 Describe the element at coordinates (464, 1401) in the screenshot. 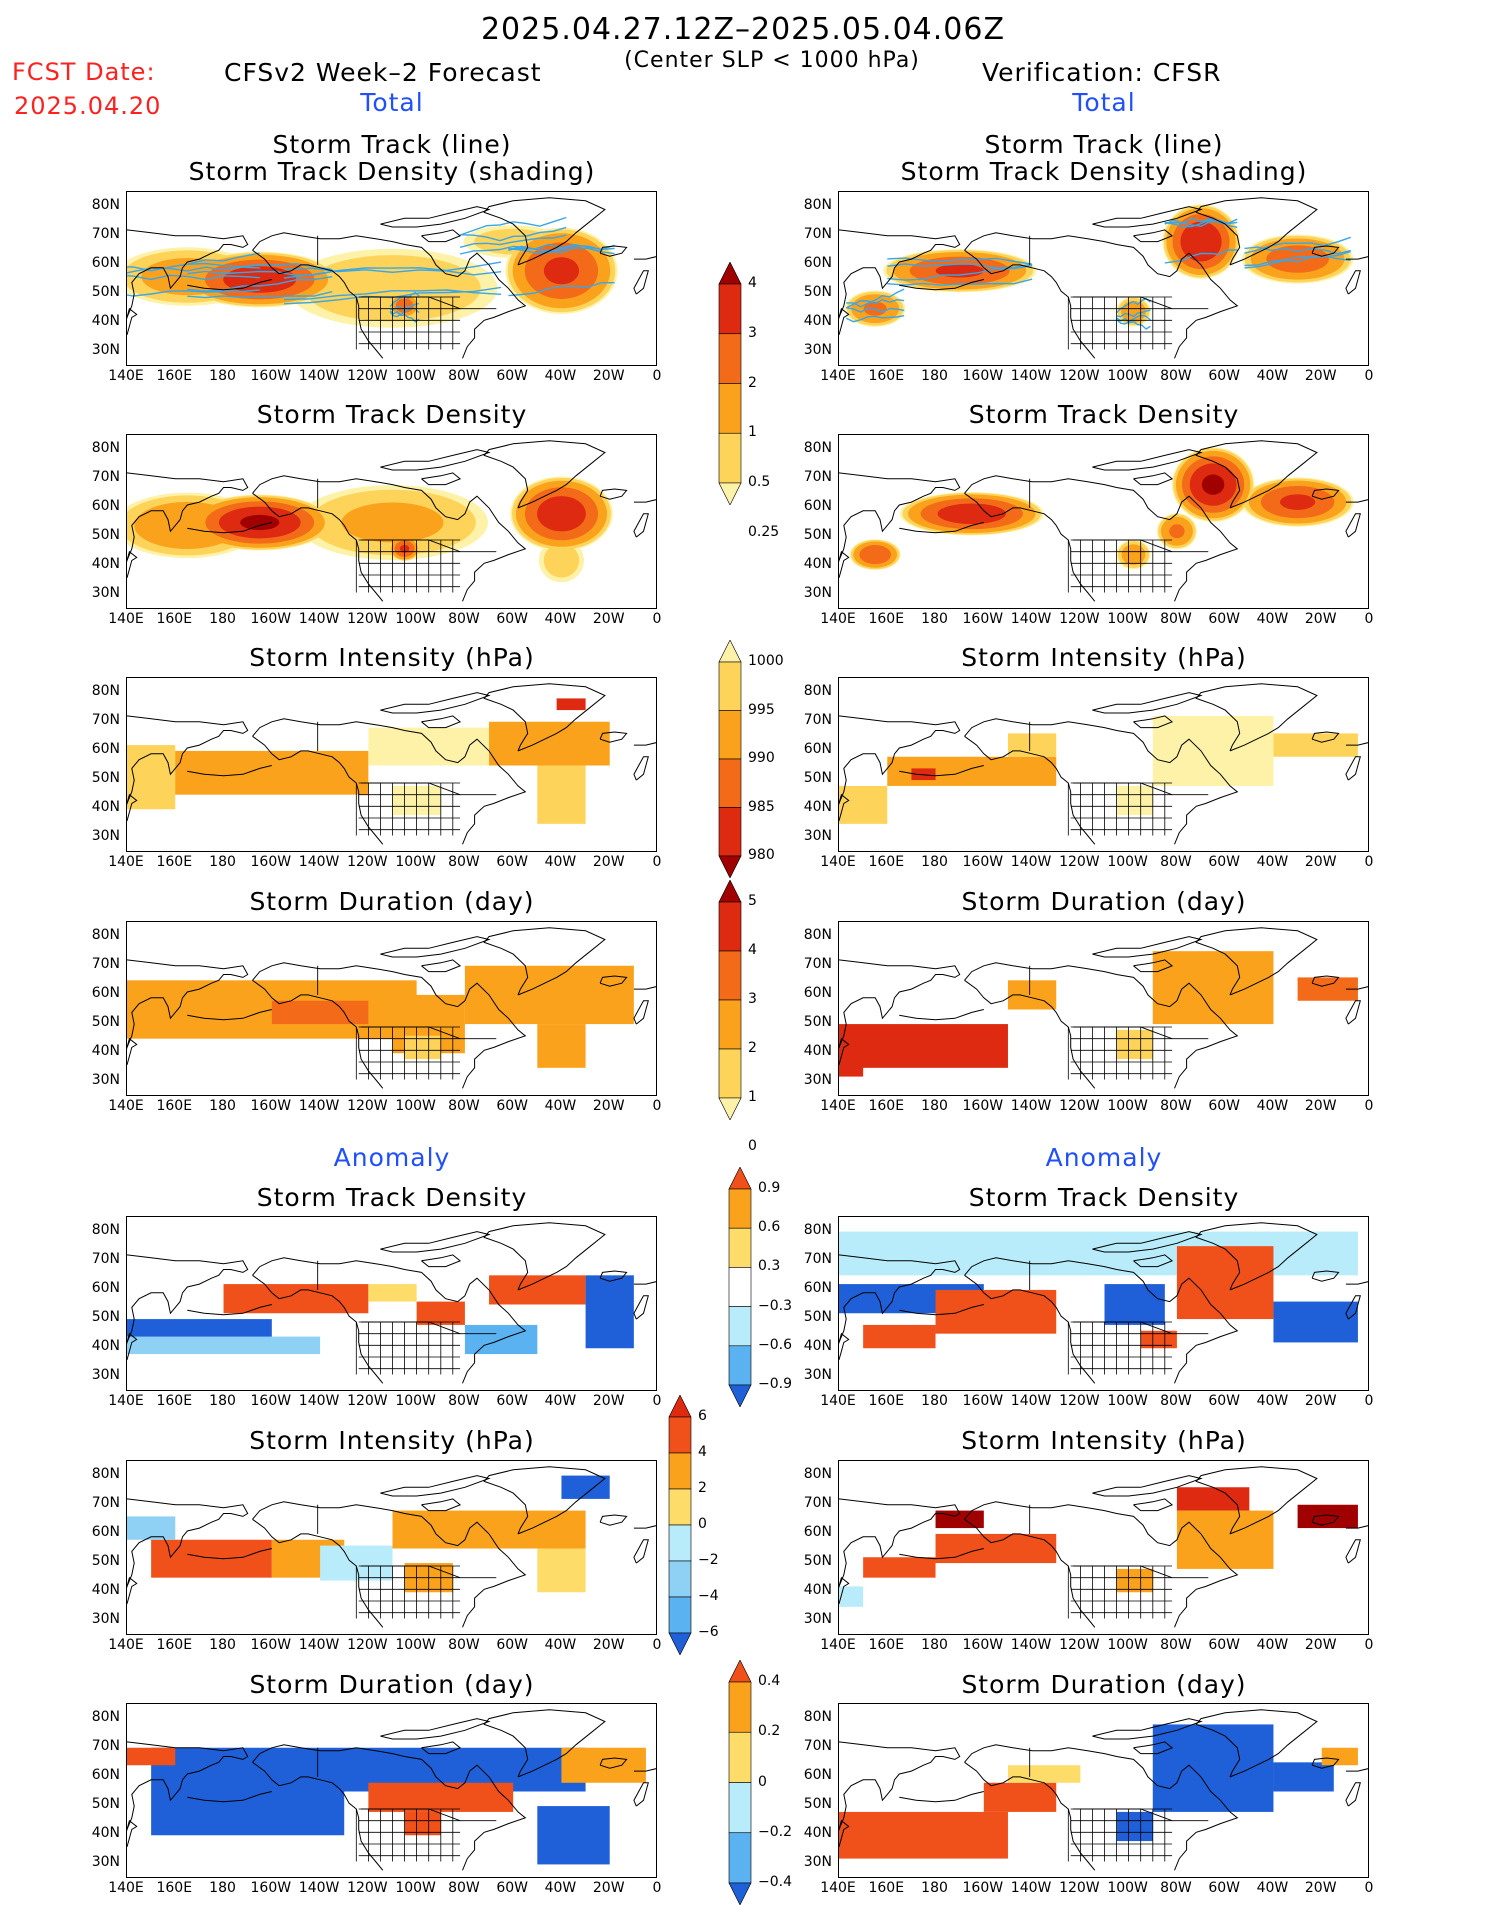

I see `lon-tick-label: 80W` at that location.